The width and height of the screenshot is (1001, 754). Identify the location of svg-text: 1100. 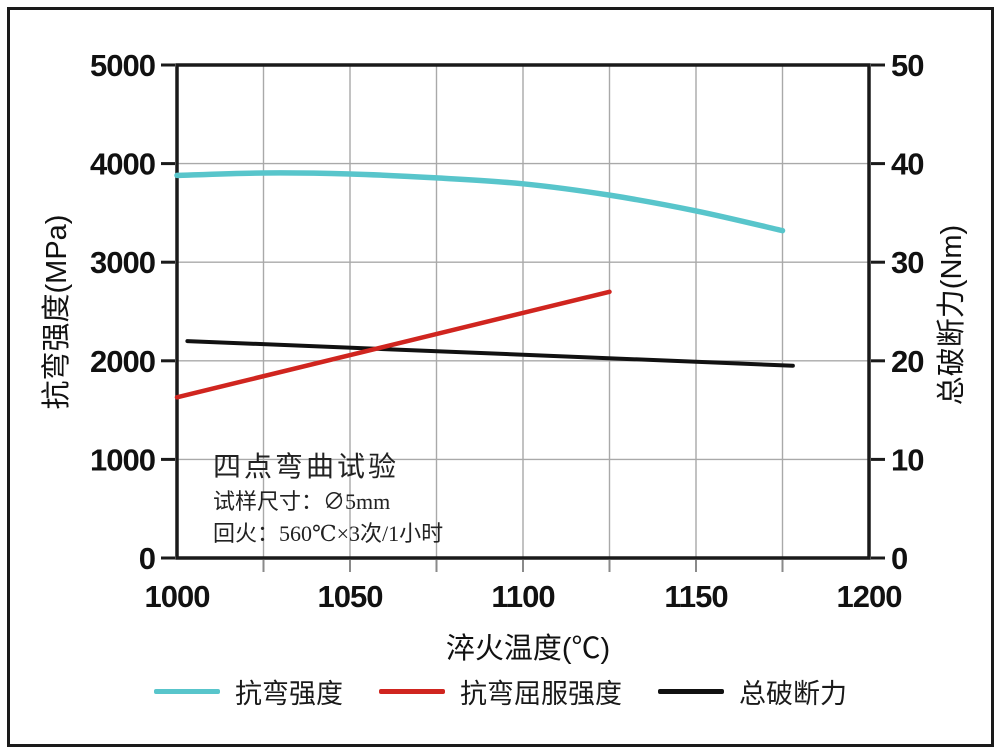
(522, 596).